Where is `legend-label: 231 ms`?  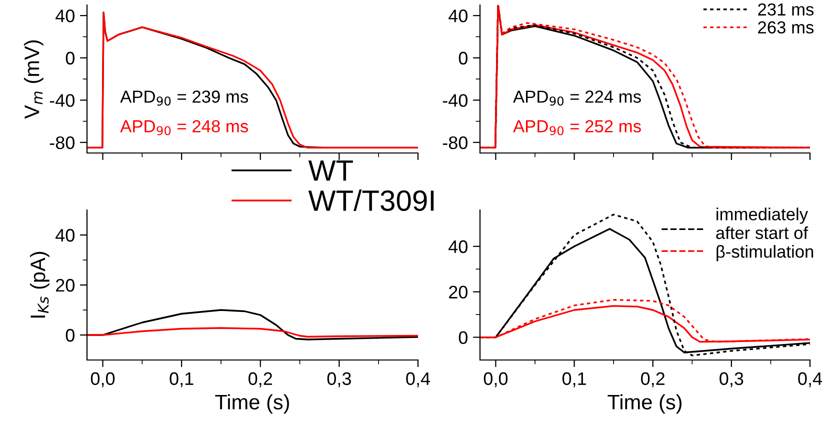
legend-label: 231 ms is located at coordinates (786, 9).